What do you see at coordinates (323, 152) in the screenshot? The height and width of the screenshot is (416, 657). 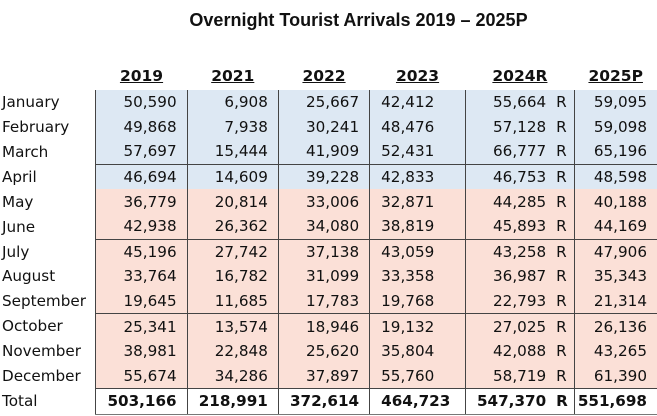 I see `value-2022: 41,909` at bounding box center [323, 152].